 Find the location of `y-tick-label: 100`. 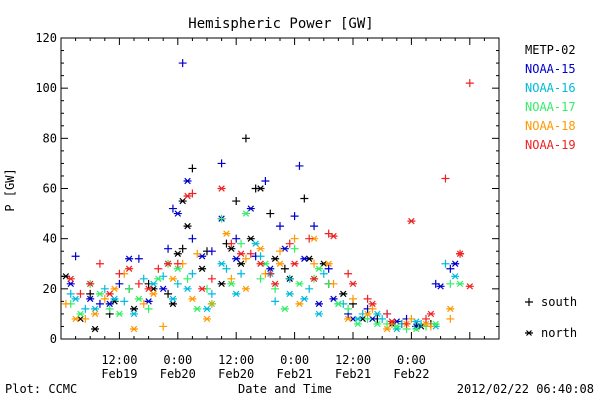

y-tick-label: 100 is located at coordinates (46, 88).